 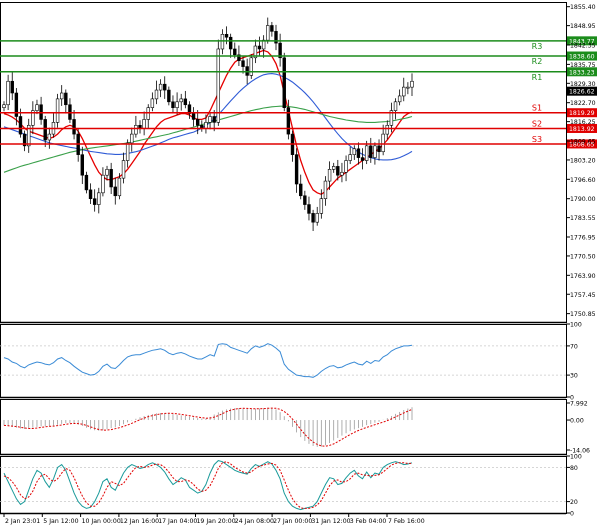 I want to click on price-tick-label: 1855.40, so click(x=583, y=7).